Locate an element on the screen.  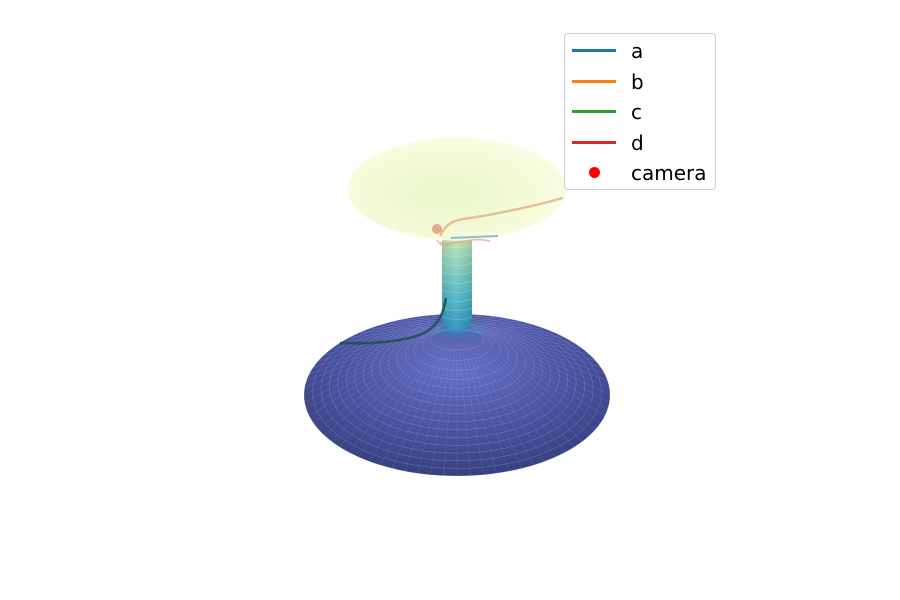
throat-bands is located at coordinates (457, 282).